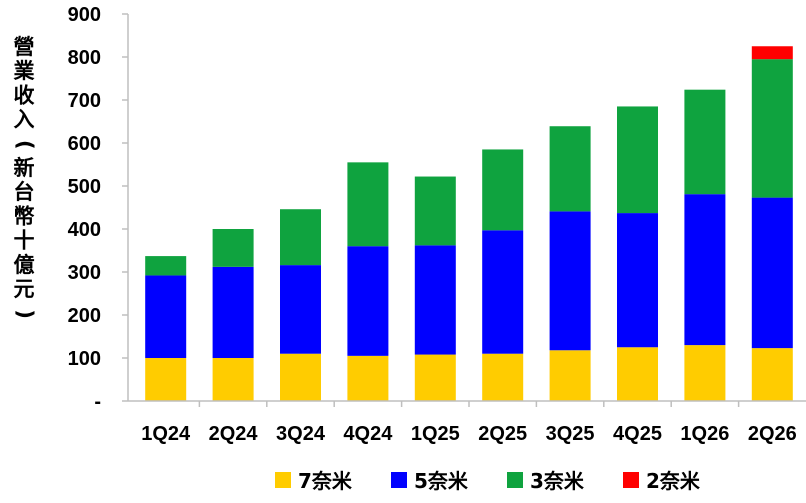  Describe the element at coordinates (84, 187) in the screenshot. I see `y-tick-label: 500` at that location.